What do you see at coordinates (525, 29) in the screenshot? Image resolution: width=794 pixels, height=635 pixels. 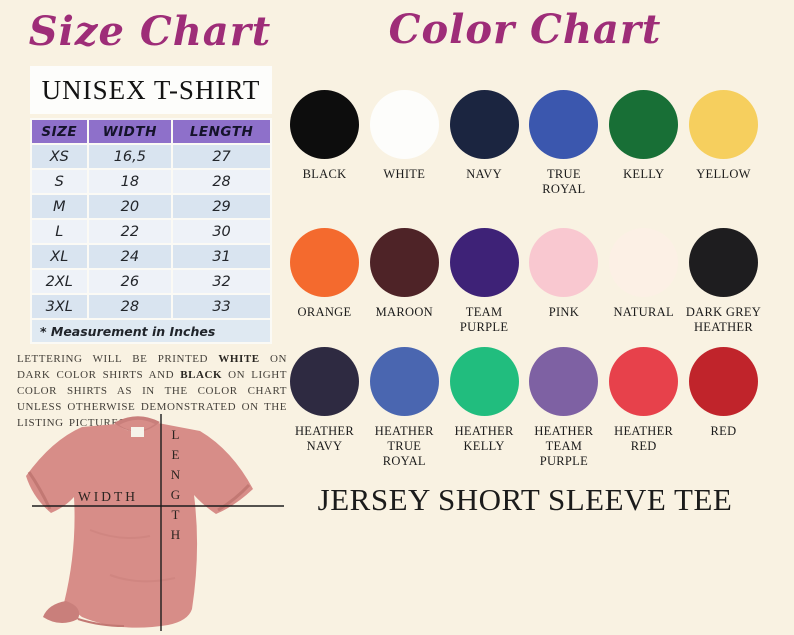 I see `color-chart-title: Color Chart` at bounding box center [525, 29].